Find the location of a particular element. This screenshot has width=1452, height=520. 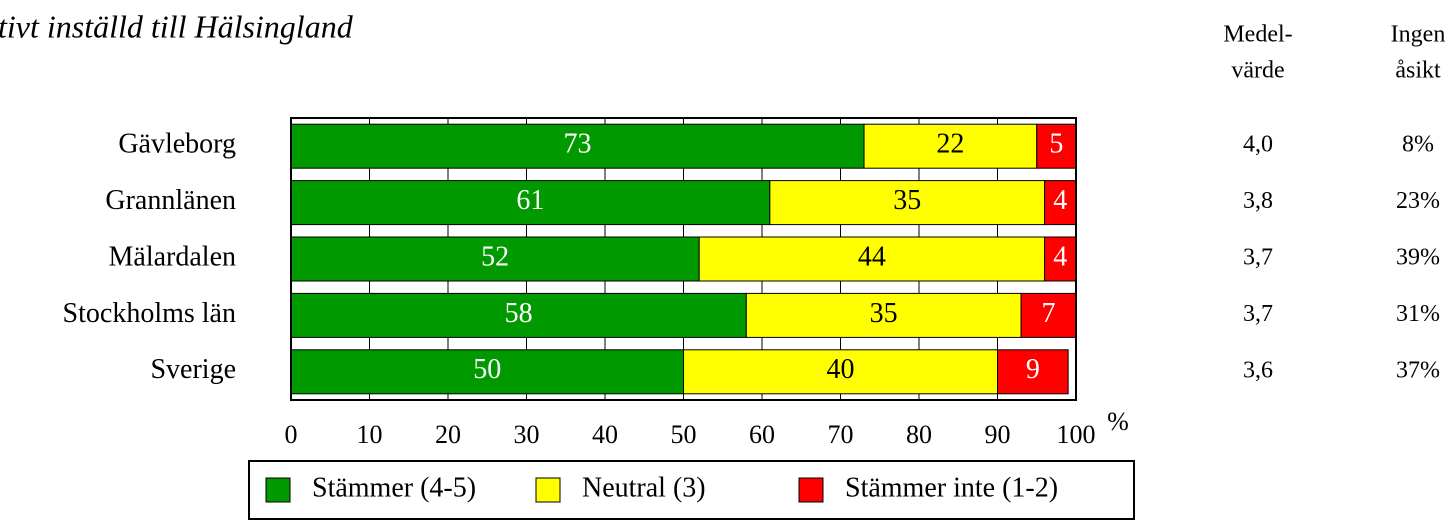

legend-box is located at coordinates (691, 490).